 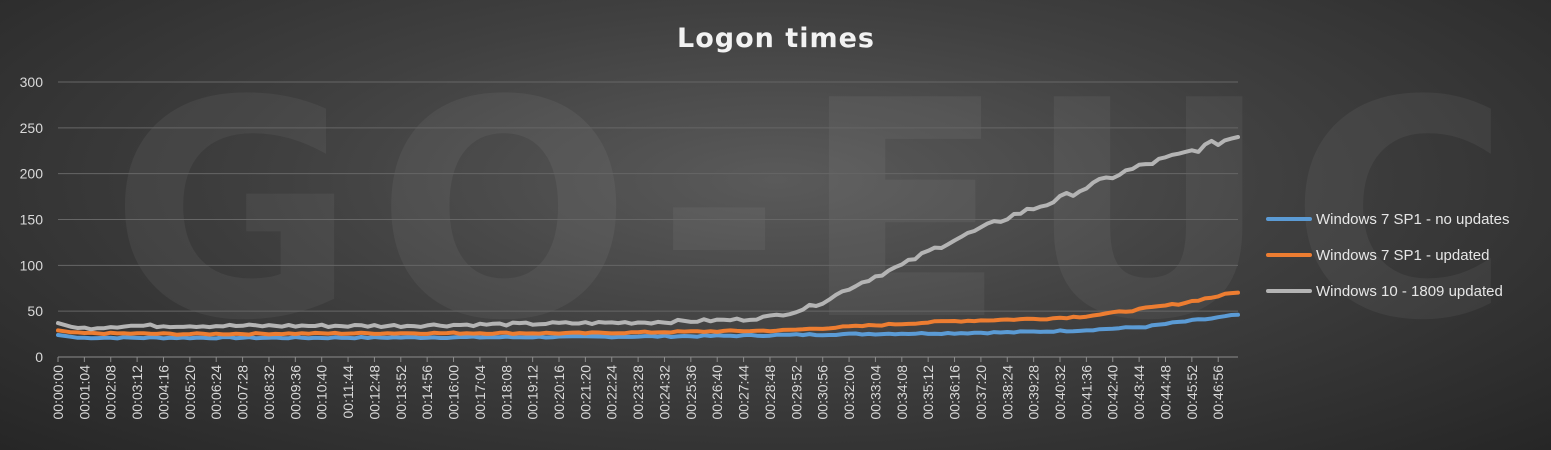 I want to click on x-tick-label: 00:34:08, so click(x=902, y=392).